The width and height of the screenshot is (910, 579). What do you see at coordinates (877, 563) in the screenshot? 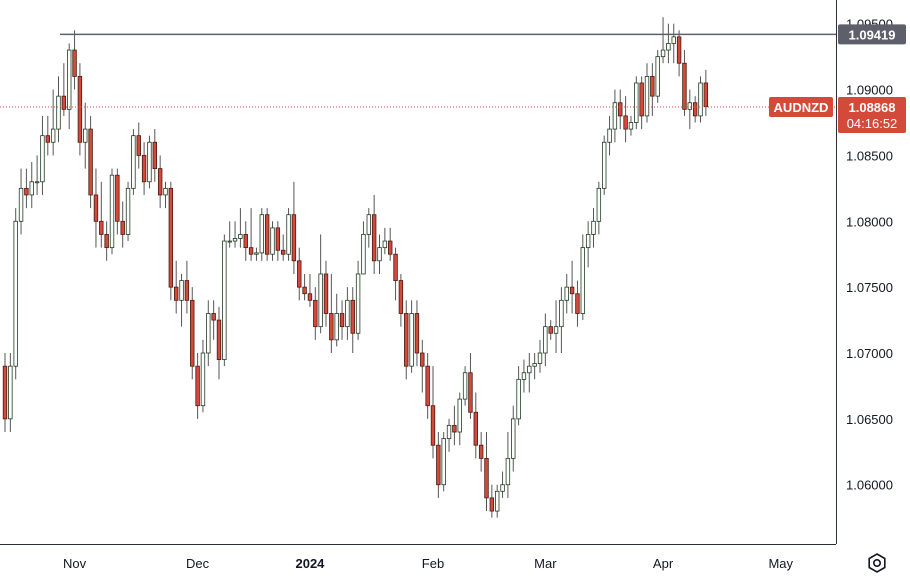
I see `settings-gear-icon` at bounding box center [877, 563].